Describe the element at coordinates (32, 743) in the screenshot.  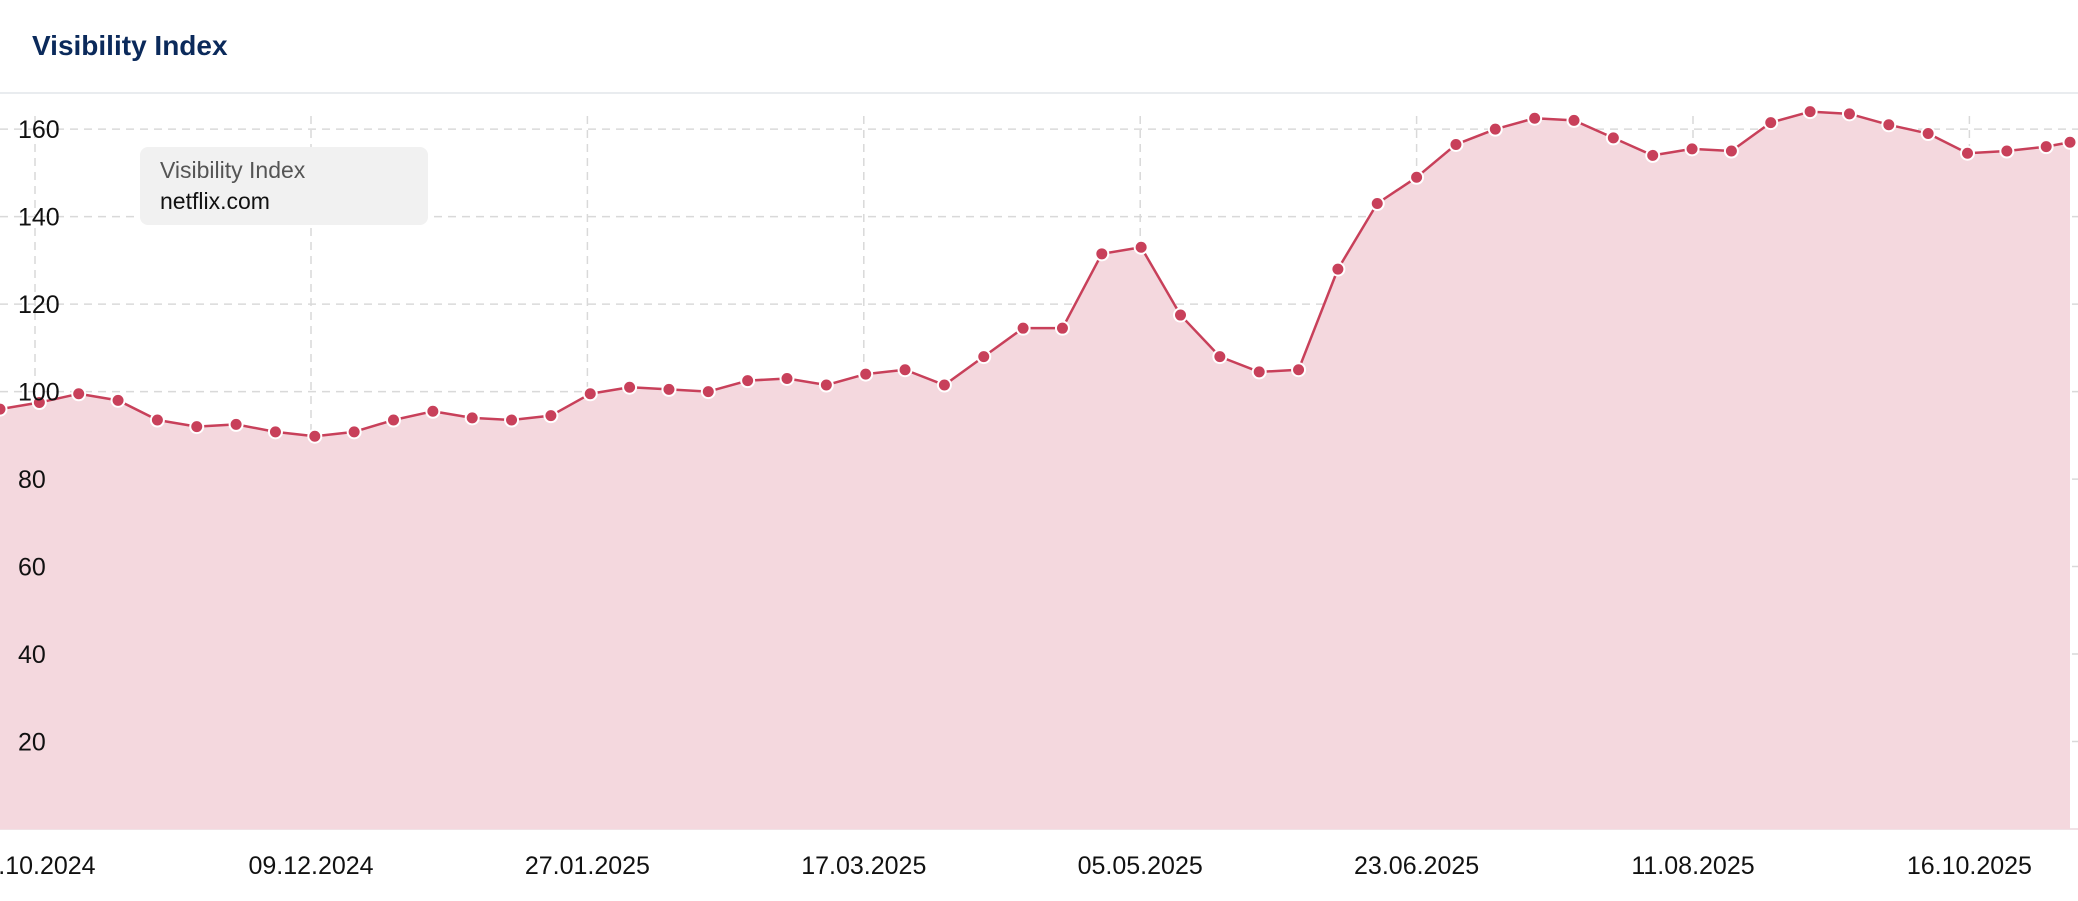
I see `y-tick-label: 20` at that location.